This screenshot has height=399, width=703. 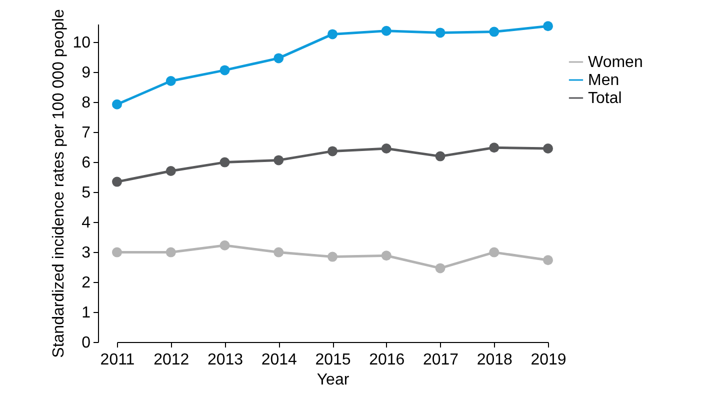 What do you see at coordinates (86, 313) in the screenshot?
I see `y-tick-label: 1` at bounding box center [86, 313].